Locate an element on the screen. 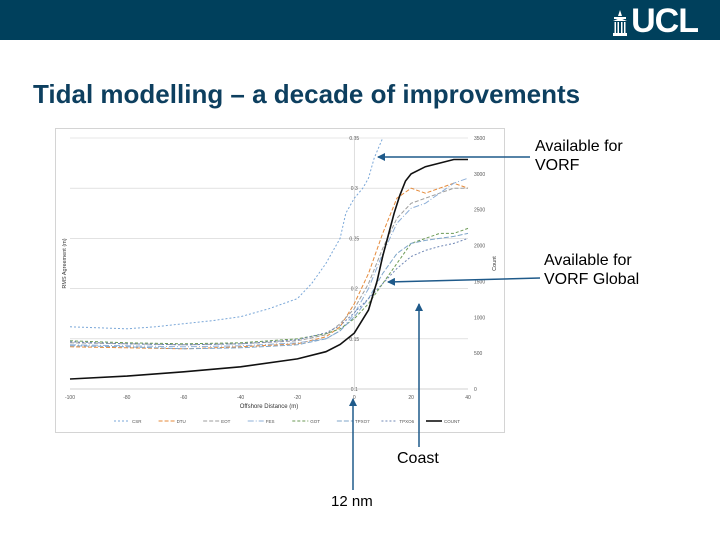  y2-tick-label: 2000 is located at coordinates (479, 247).